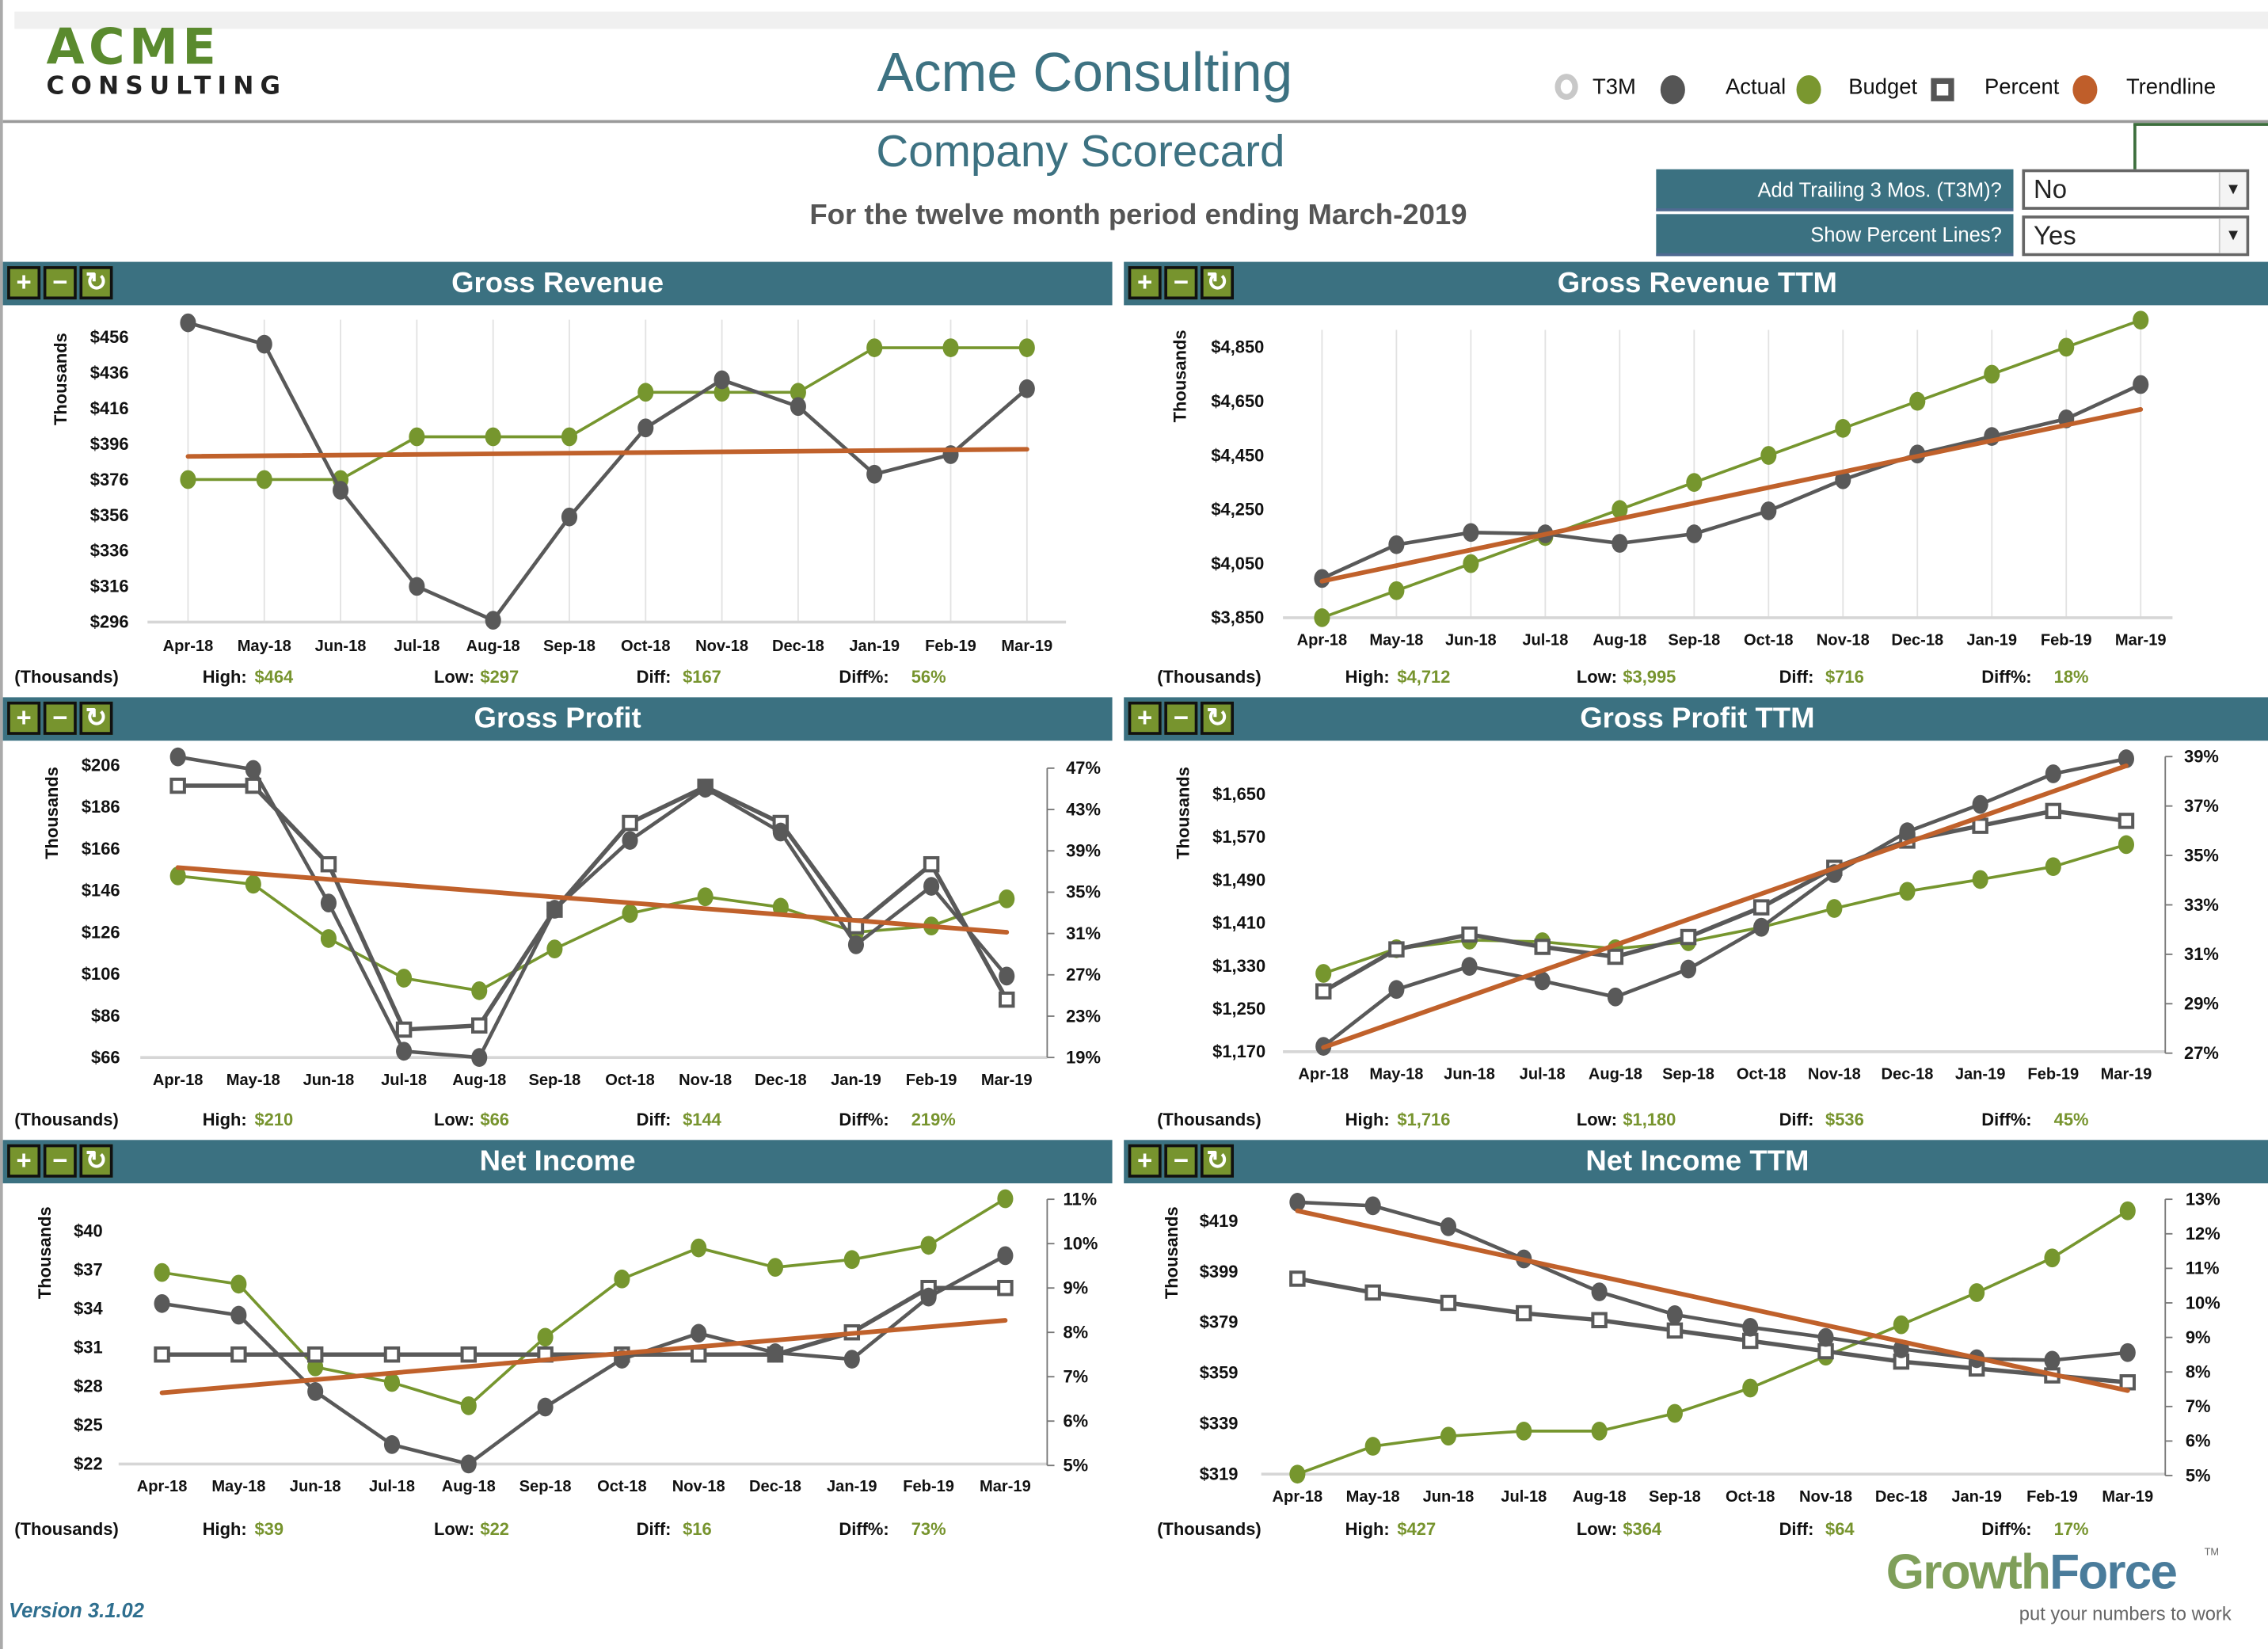  Describe the element at coordinates (1808, 89) in the screenshot. I see `legend-budget-icon` at that location.